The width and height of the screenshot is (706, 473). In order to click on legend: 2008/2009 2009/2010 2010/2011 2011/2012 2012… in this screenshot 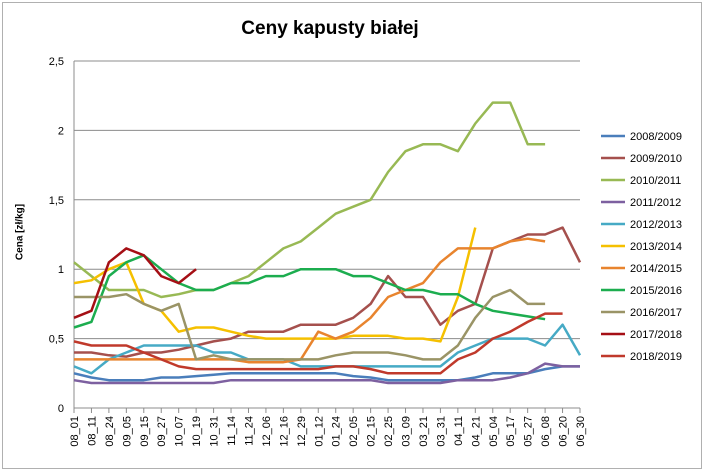, I will do `click(641, 247)`.